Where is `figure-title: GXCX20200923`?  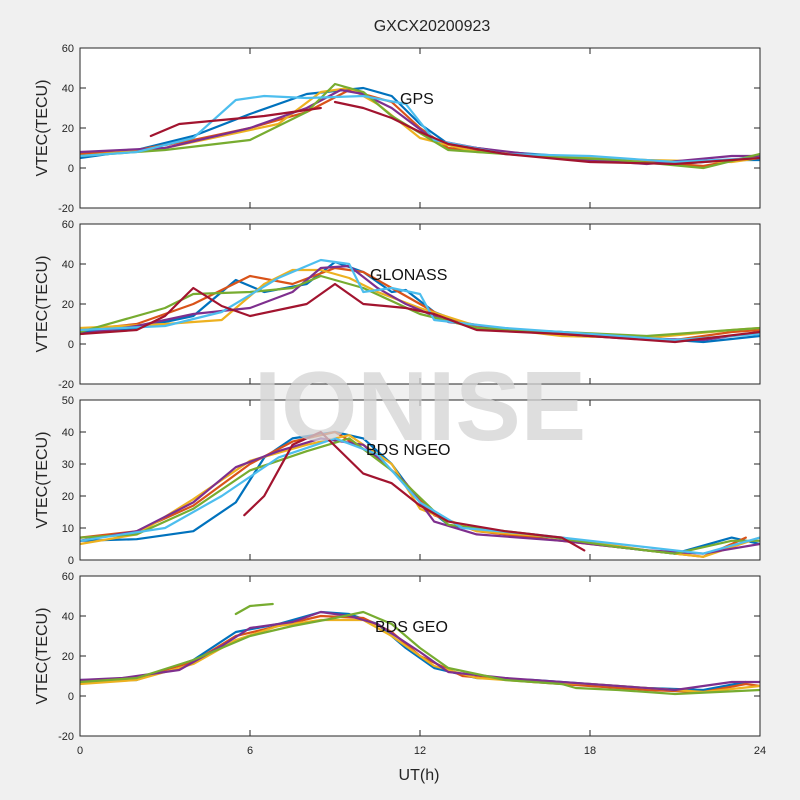 figure-title: GXCX20200923 is located at coordinates (432, 26).